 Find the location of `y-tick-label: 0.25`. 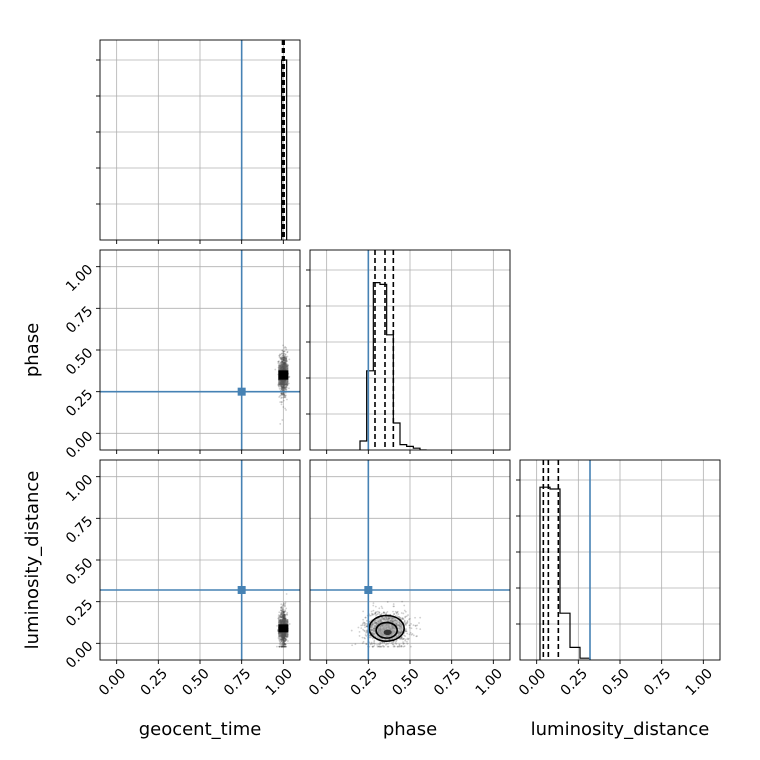

y-tick-label: 0.25 is located at coordinates (79, 613).